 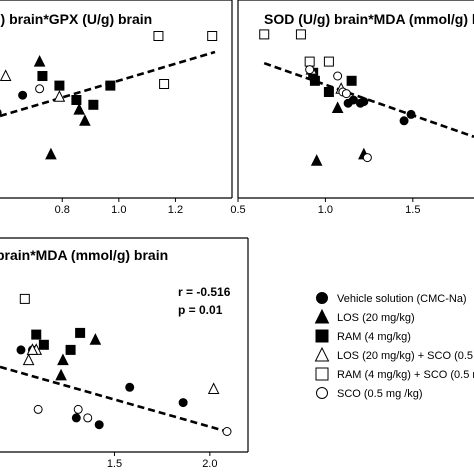 I want to click on panel-mda-marks, so click(x=117, y=364).